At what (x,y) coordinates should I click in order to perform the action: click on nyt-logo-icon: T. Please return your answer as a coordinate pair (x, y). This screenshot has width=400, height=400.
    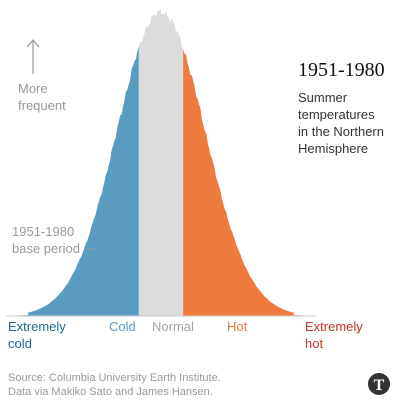
    Looking at the image, I should click on (379, 384).